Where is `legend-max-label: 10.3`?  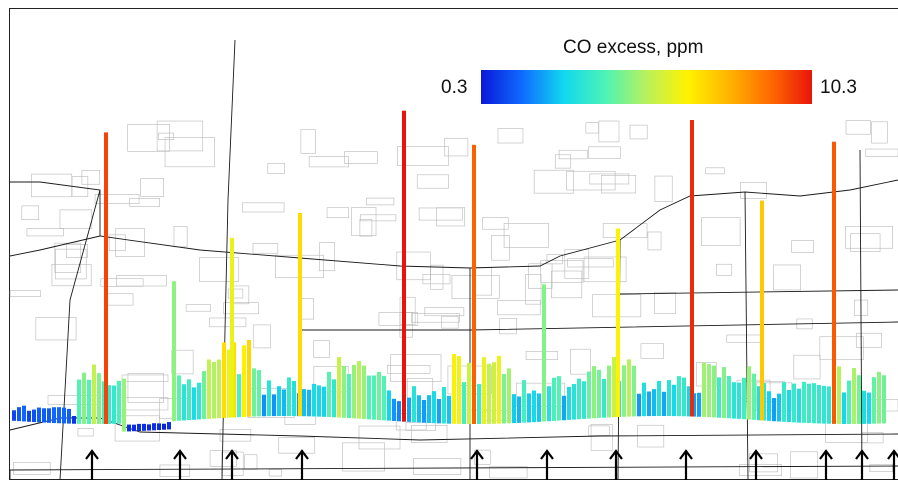 legend-max-label: 10.3 is located at coordinates (838, 87).